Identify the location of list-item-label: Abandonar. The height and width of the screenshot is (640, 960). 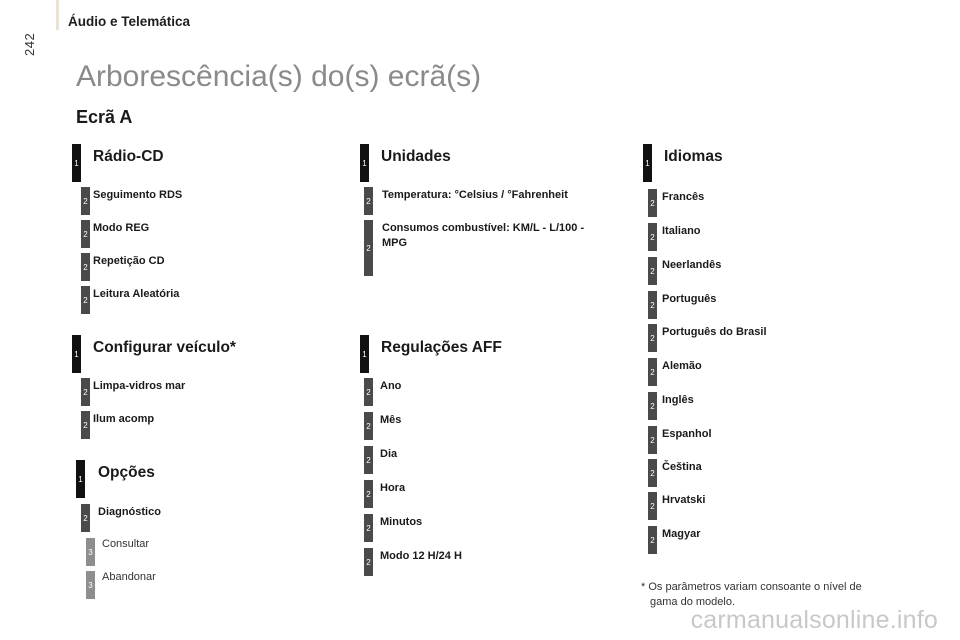
(129, 577).